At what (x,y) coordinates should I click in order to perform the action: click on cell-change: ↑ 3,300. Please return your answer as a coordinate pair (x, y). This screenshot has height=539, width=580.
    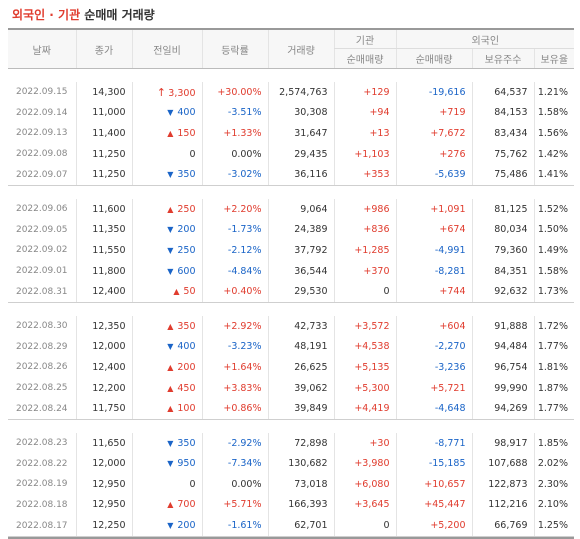
    Looking at the image, I should click on (166, 92).